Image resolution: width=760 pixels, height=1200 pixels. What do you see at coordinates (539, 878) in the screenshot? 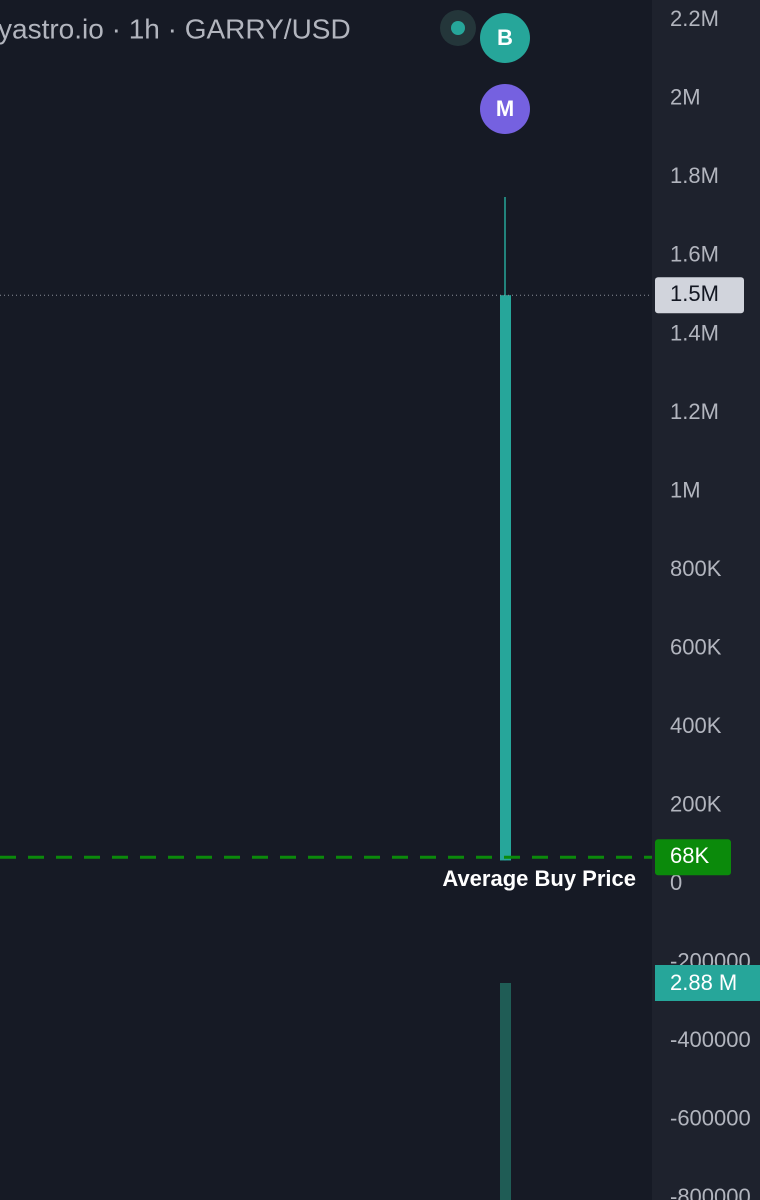
I see `average-buy-name: Average Buy Price` at bounding box center [539, 878].